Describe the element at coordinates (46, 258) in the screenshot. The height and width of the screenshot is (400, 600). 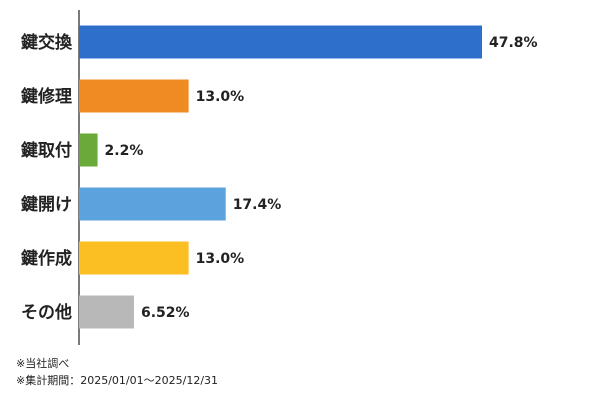
I see `category-label-5: 鍵作成` at that location.